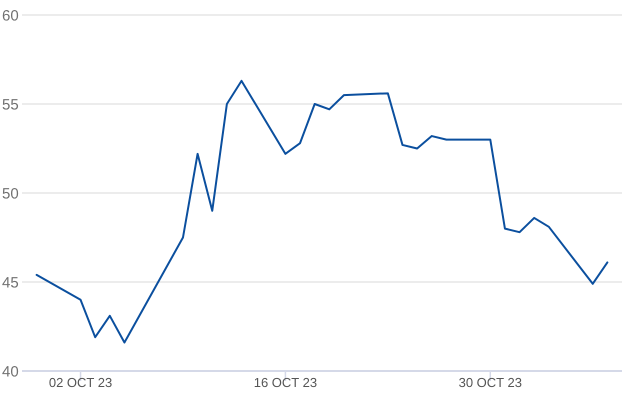 The height and width of the screenshot is (417, 626). Describe the element at coordinates (10, 371) in the screenshot. I see `y-tick-label: 40` at that location.